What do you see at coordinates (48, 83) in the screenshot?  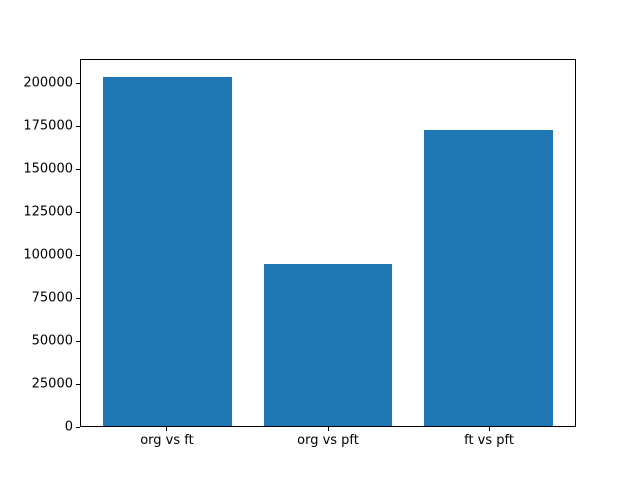 I see `y-tick-label: 200000` at bounding box center [48, 83].